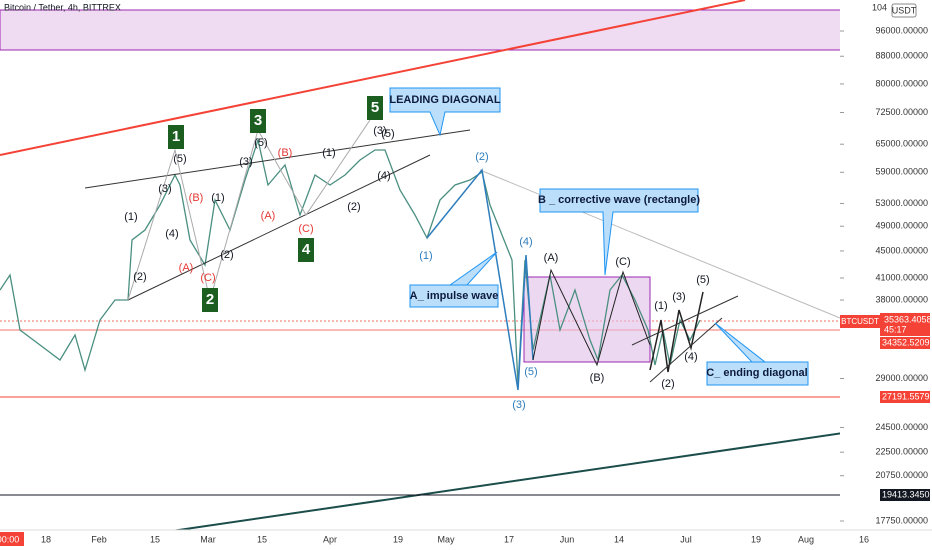 Image resolution: width=932 pixels, height=550 pixels. I want to click on level-price: 27191.55791, so click(907, 396).